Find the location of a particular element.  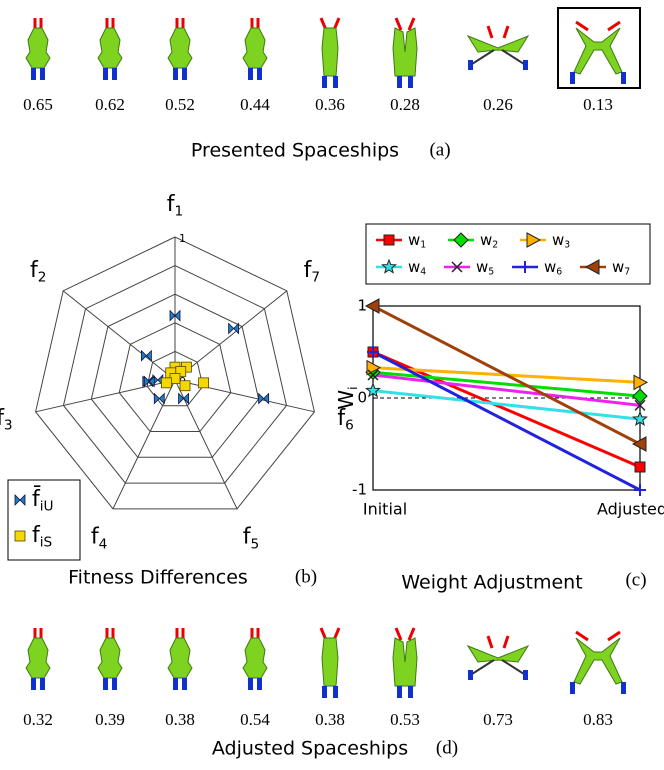

spaceship-score: 0.36 is located at coordinates (330, 104).